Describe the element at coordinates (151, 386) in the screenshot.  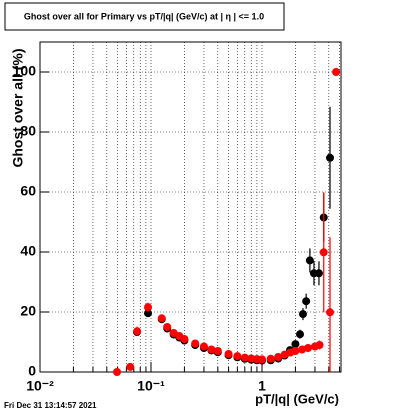
I see `x-tick-label: 10⁻¹` at that location.